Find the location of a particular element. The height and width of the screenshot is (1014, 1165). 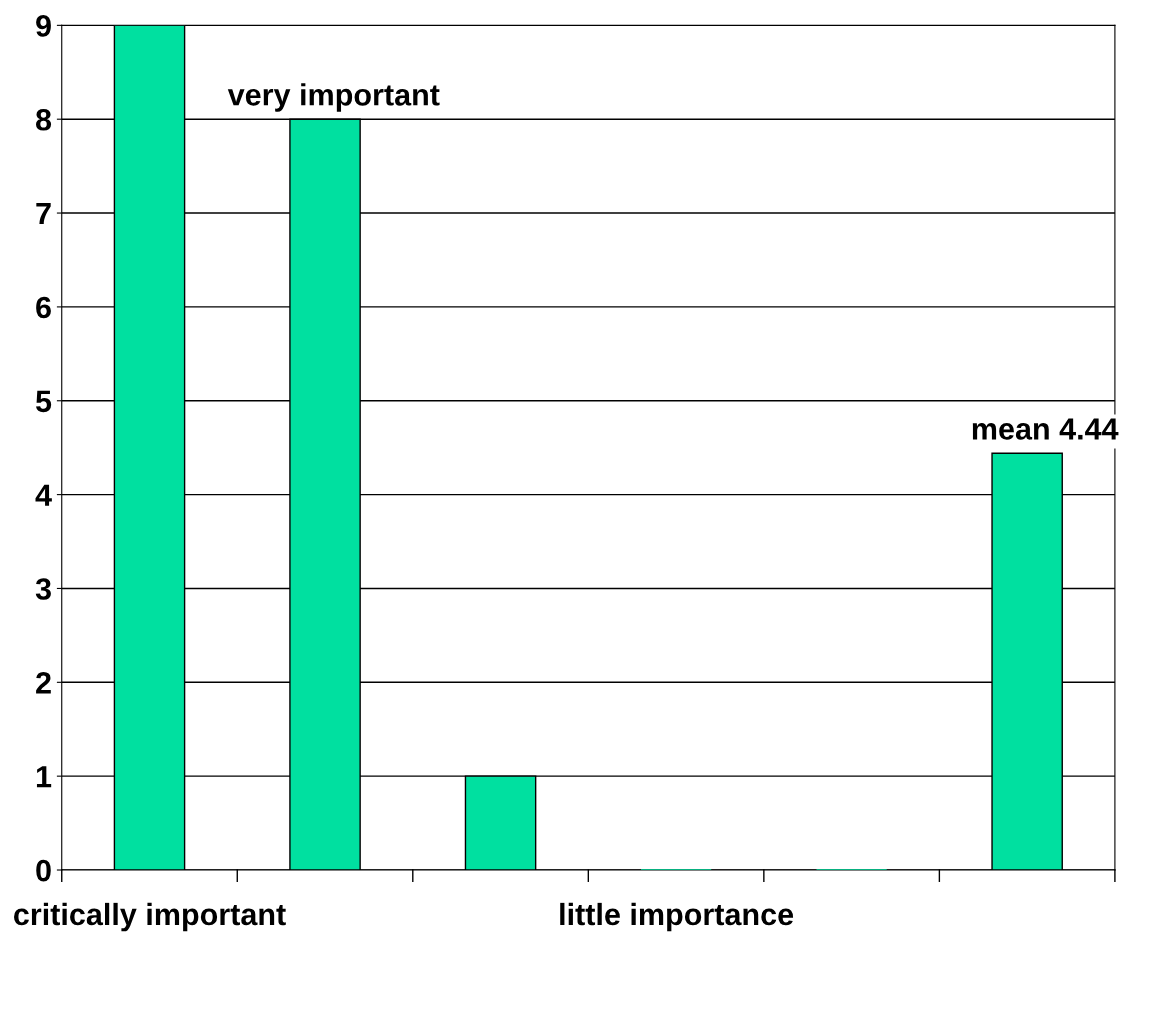

y-tick-label: 2 is located at coordinates (43, 683).